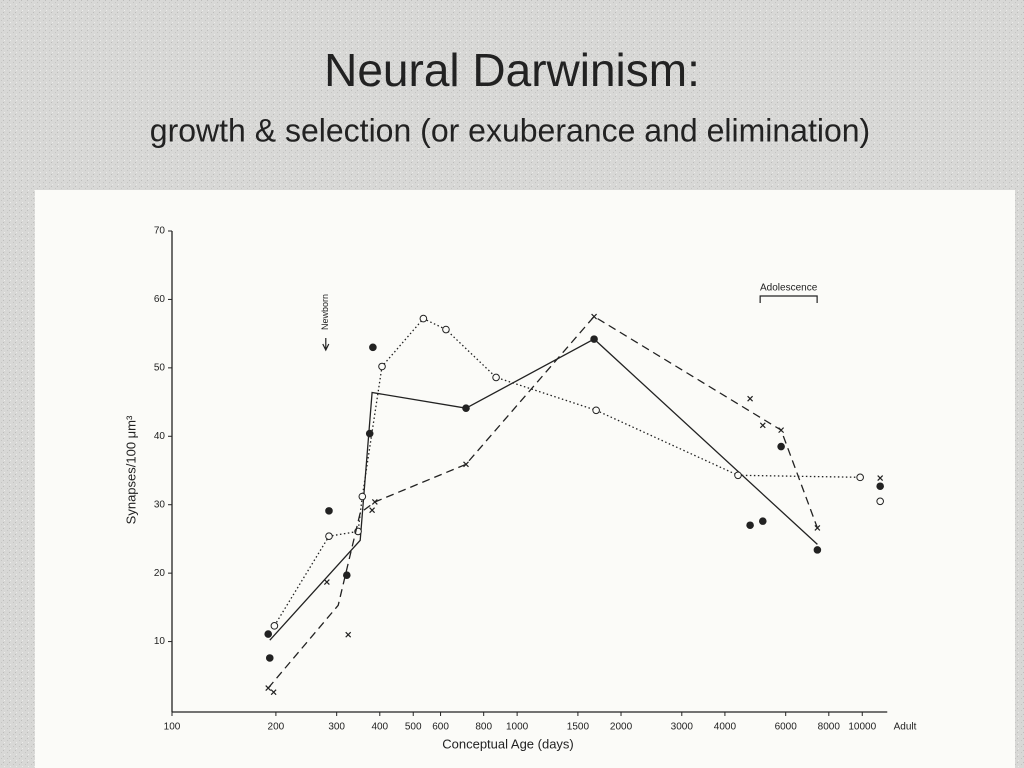 This screenshot has height=768, width=1024. What do you see at coordinates (682, 727) in the screenshot?
I see `x-tick-label: 3000` at bounding box center [682, 727].